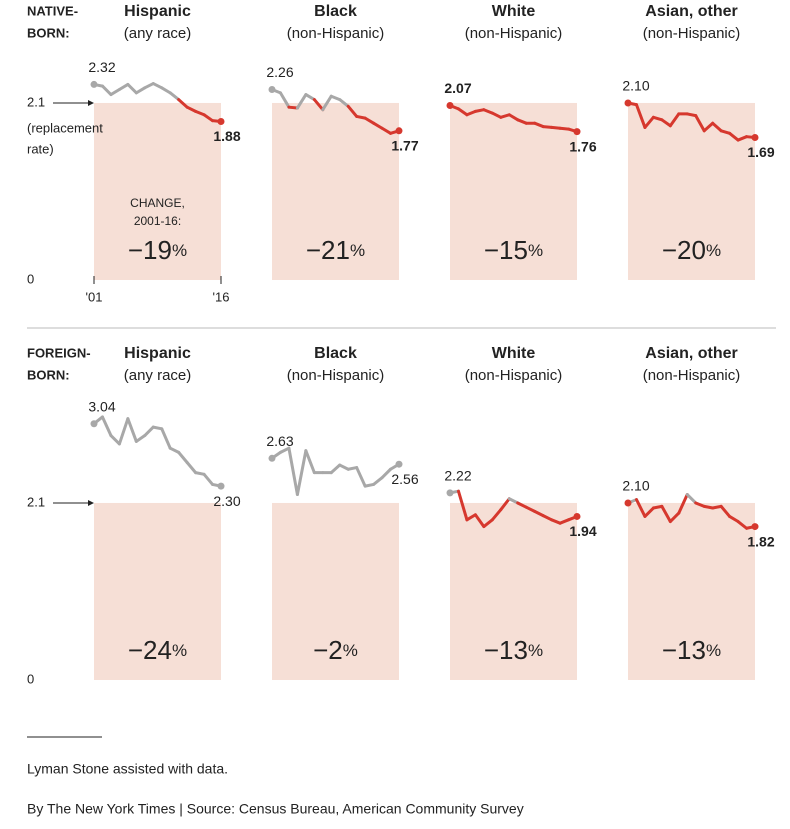 Image resolution: width=790 pixels, height=829 pixels. I want to click on value-label: 3.04, so click(101, 406).